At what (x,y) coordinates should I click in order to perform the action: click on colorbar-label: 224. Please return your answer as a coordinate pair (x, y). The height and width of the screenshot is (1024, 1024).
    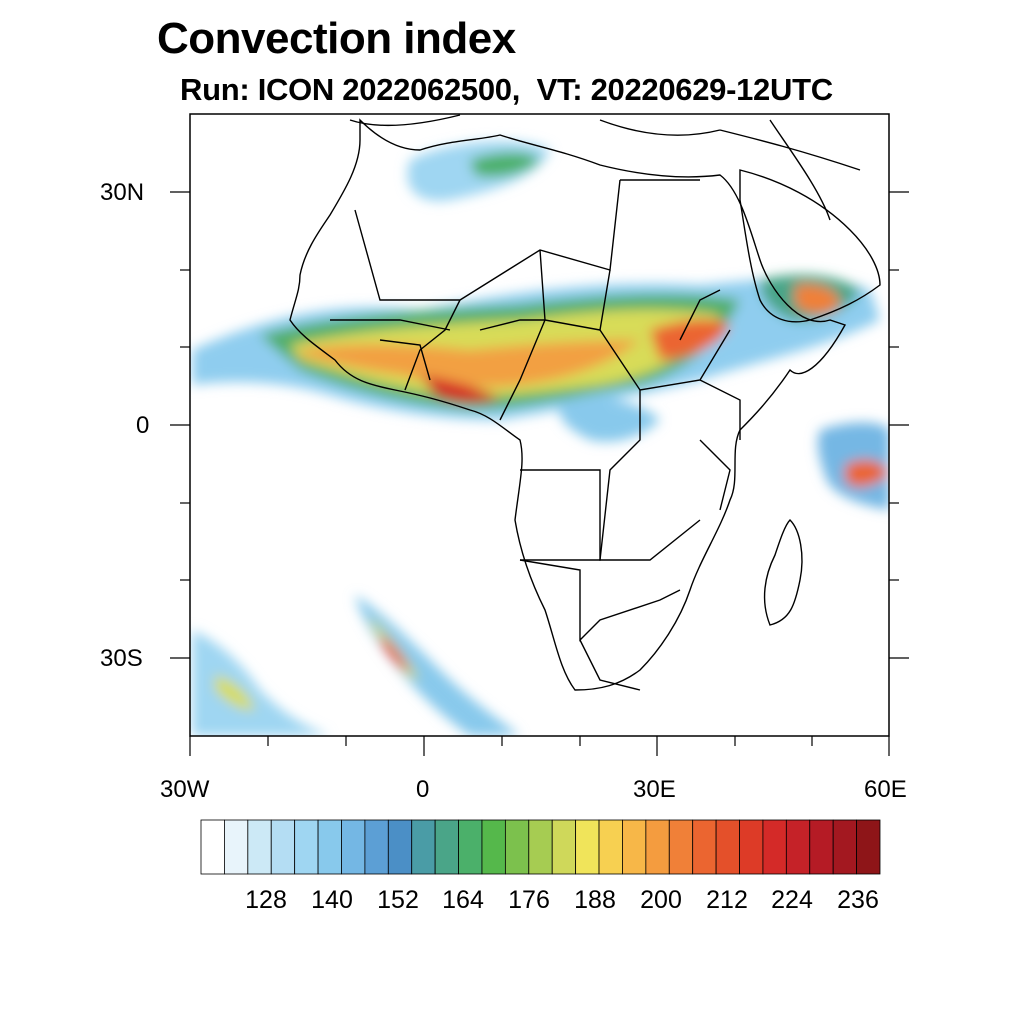
    Looking at the image, I should click on (792, 900).